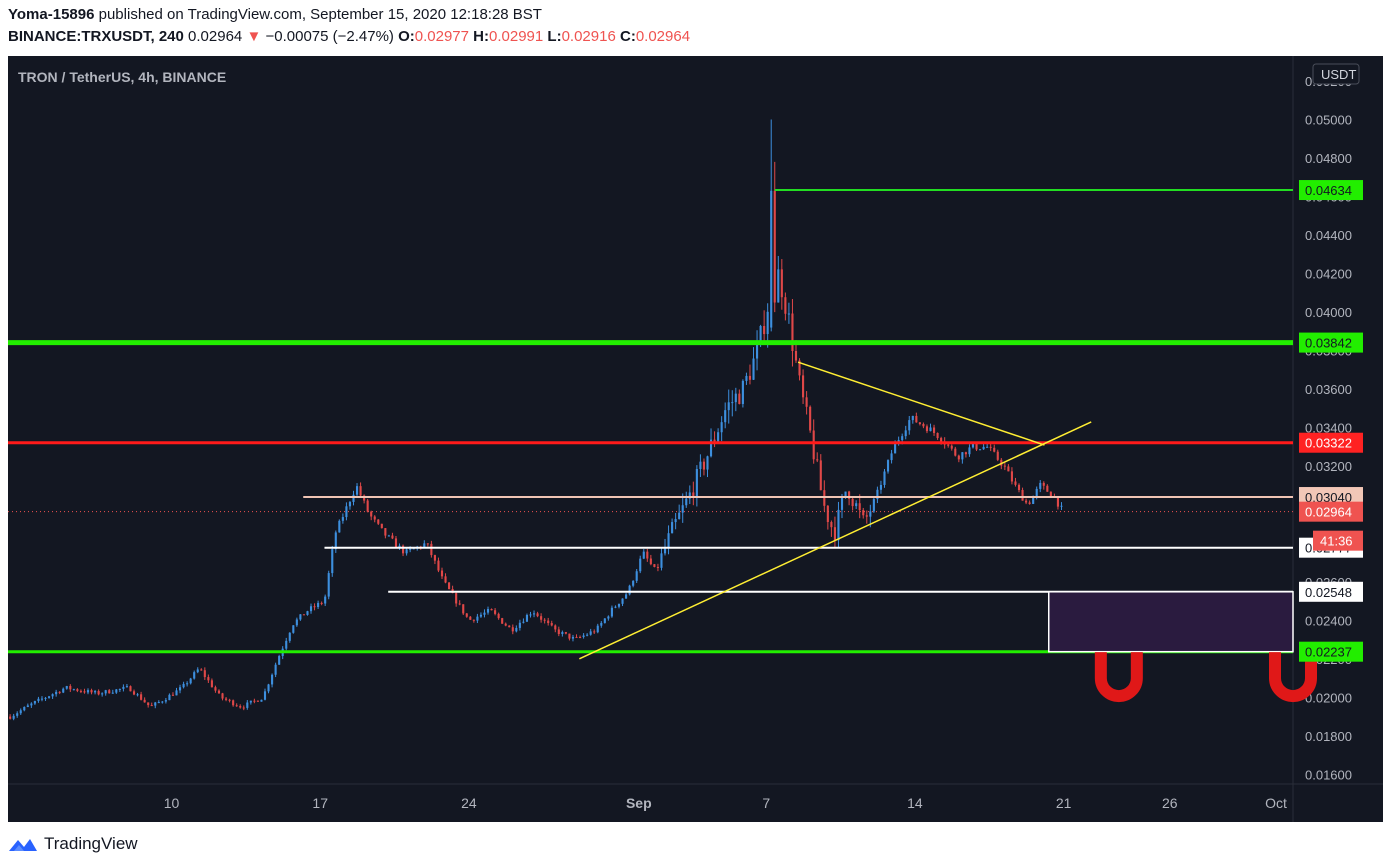  I want to click on y-tick-label: 0.04000, so click(1328, 312).